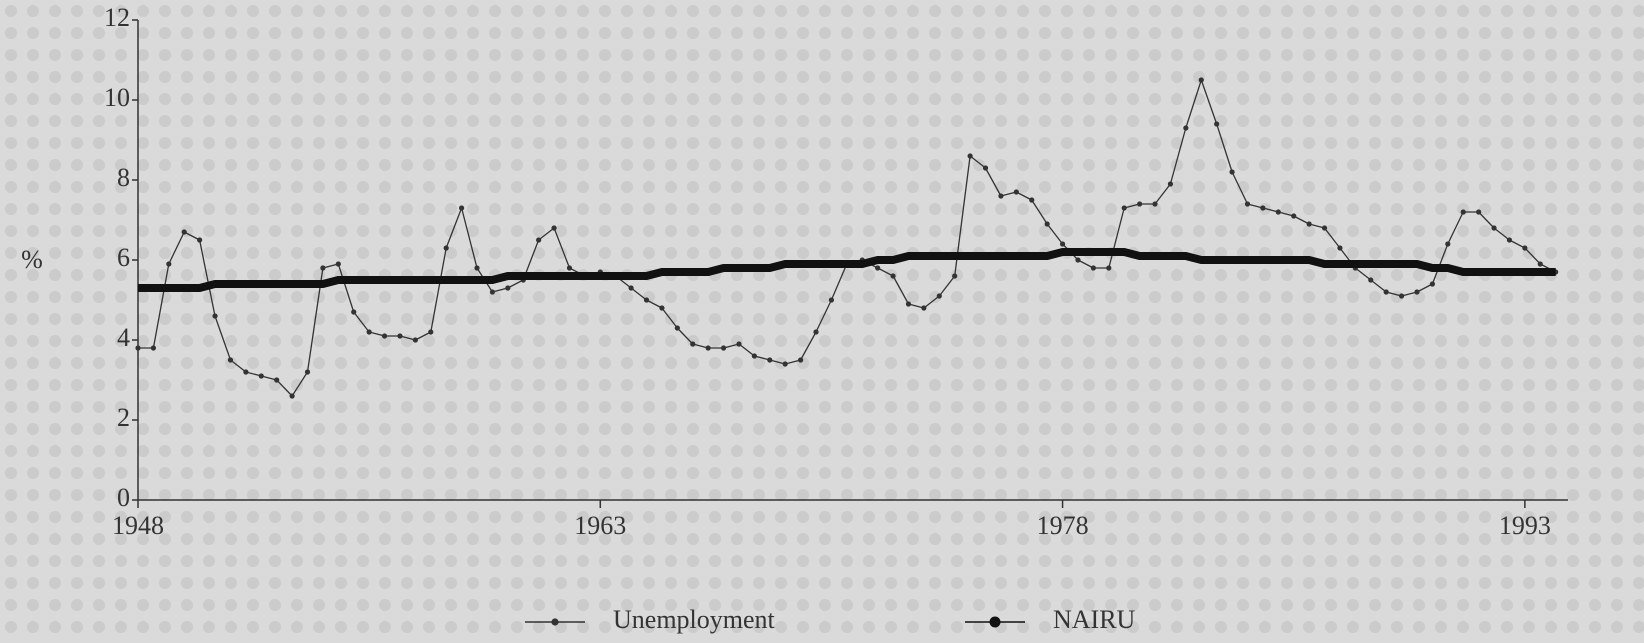  What do you see at coordinates (123, 337) in the screenshot?
I see `y-tick-label: 4` at bounding box center [123, 337].